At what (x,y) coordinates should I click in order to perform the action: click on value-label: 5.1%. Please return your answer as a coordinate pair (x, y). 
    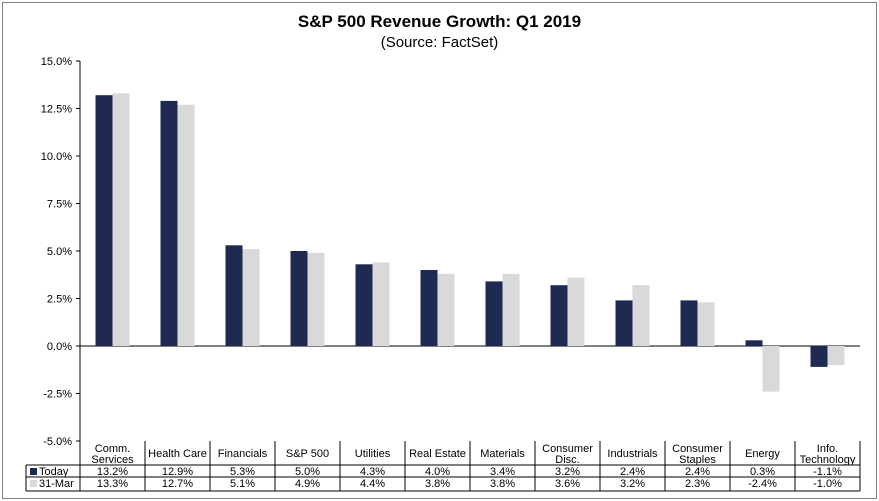
    Looking at the image, I should click on (242, 484).